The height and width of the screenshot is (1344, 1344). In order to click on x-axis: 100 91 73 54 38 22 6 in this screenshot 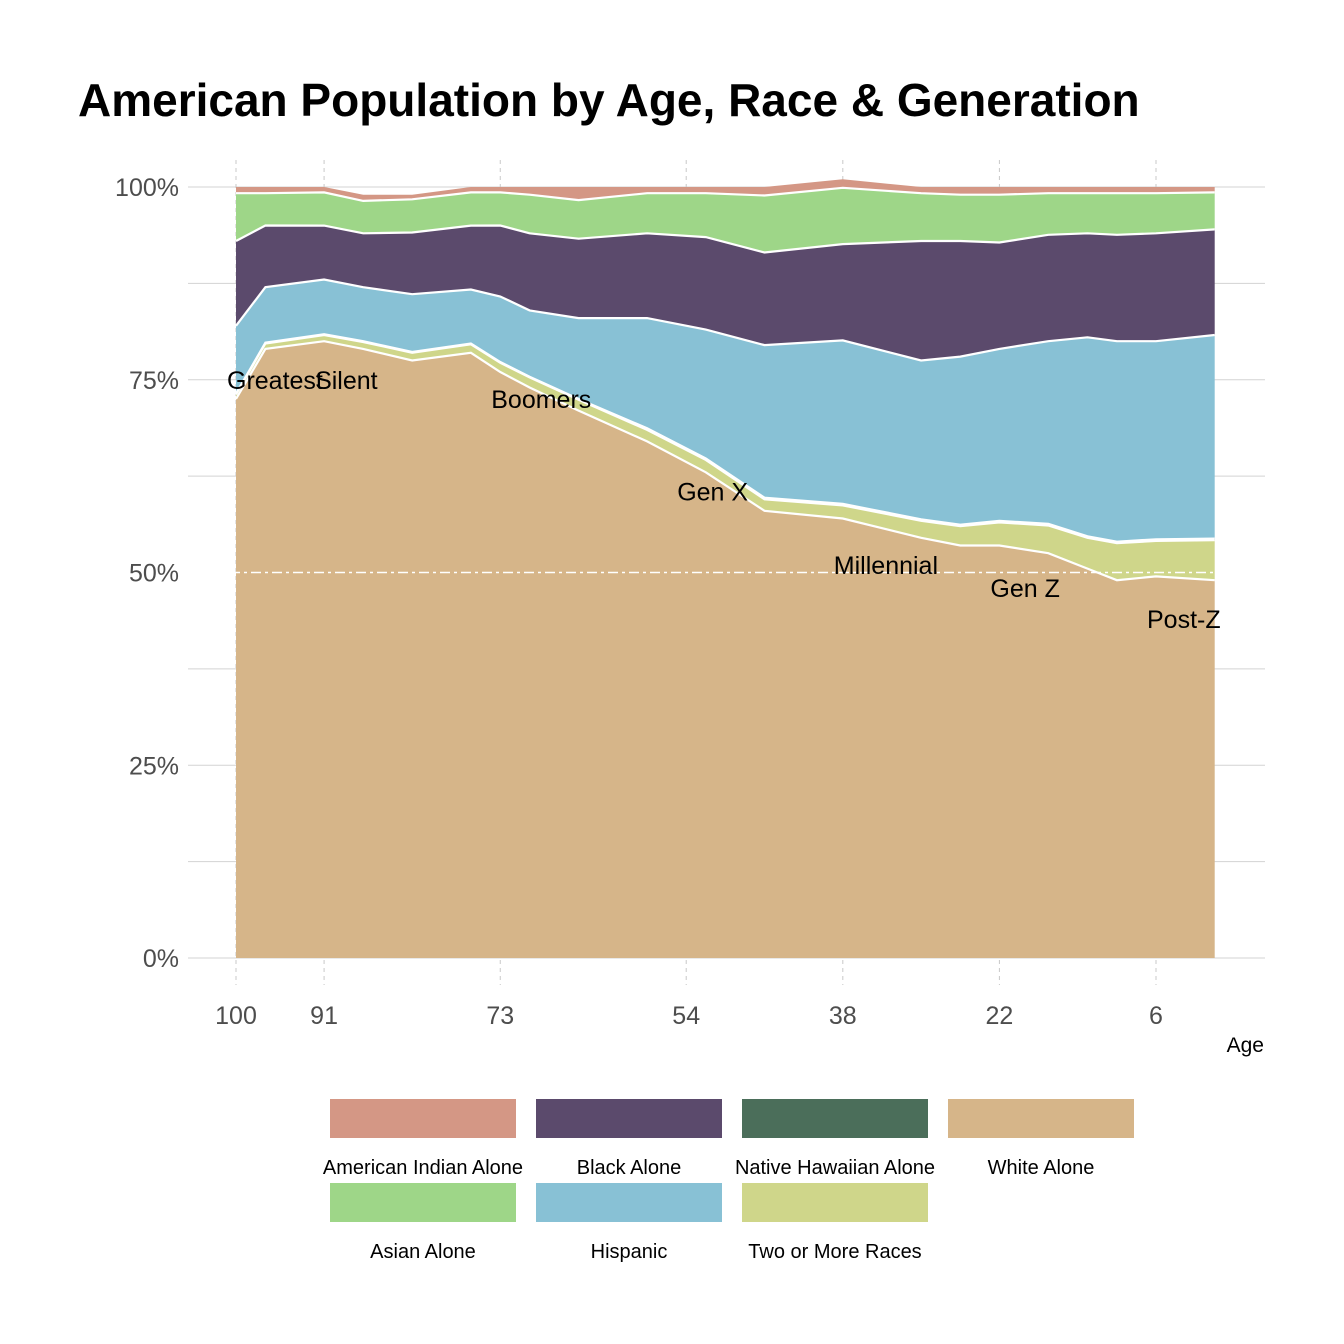, I will do `click(689, 1016)`.